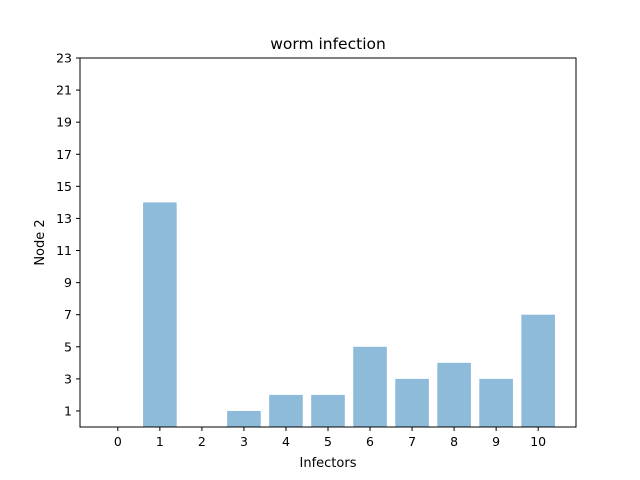  I want to click on x-axis-title: Infectors, so click(328, 463).